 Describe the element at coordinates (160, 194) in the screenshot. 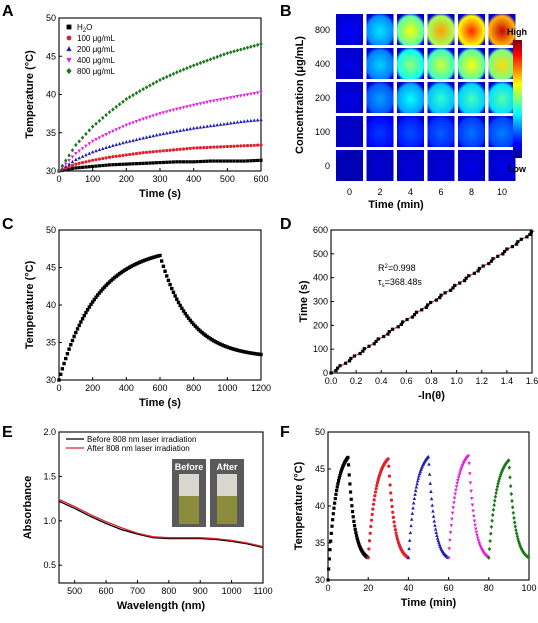

I see `x-axis-label: Time (s)` at that location.